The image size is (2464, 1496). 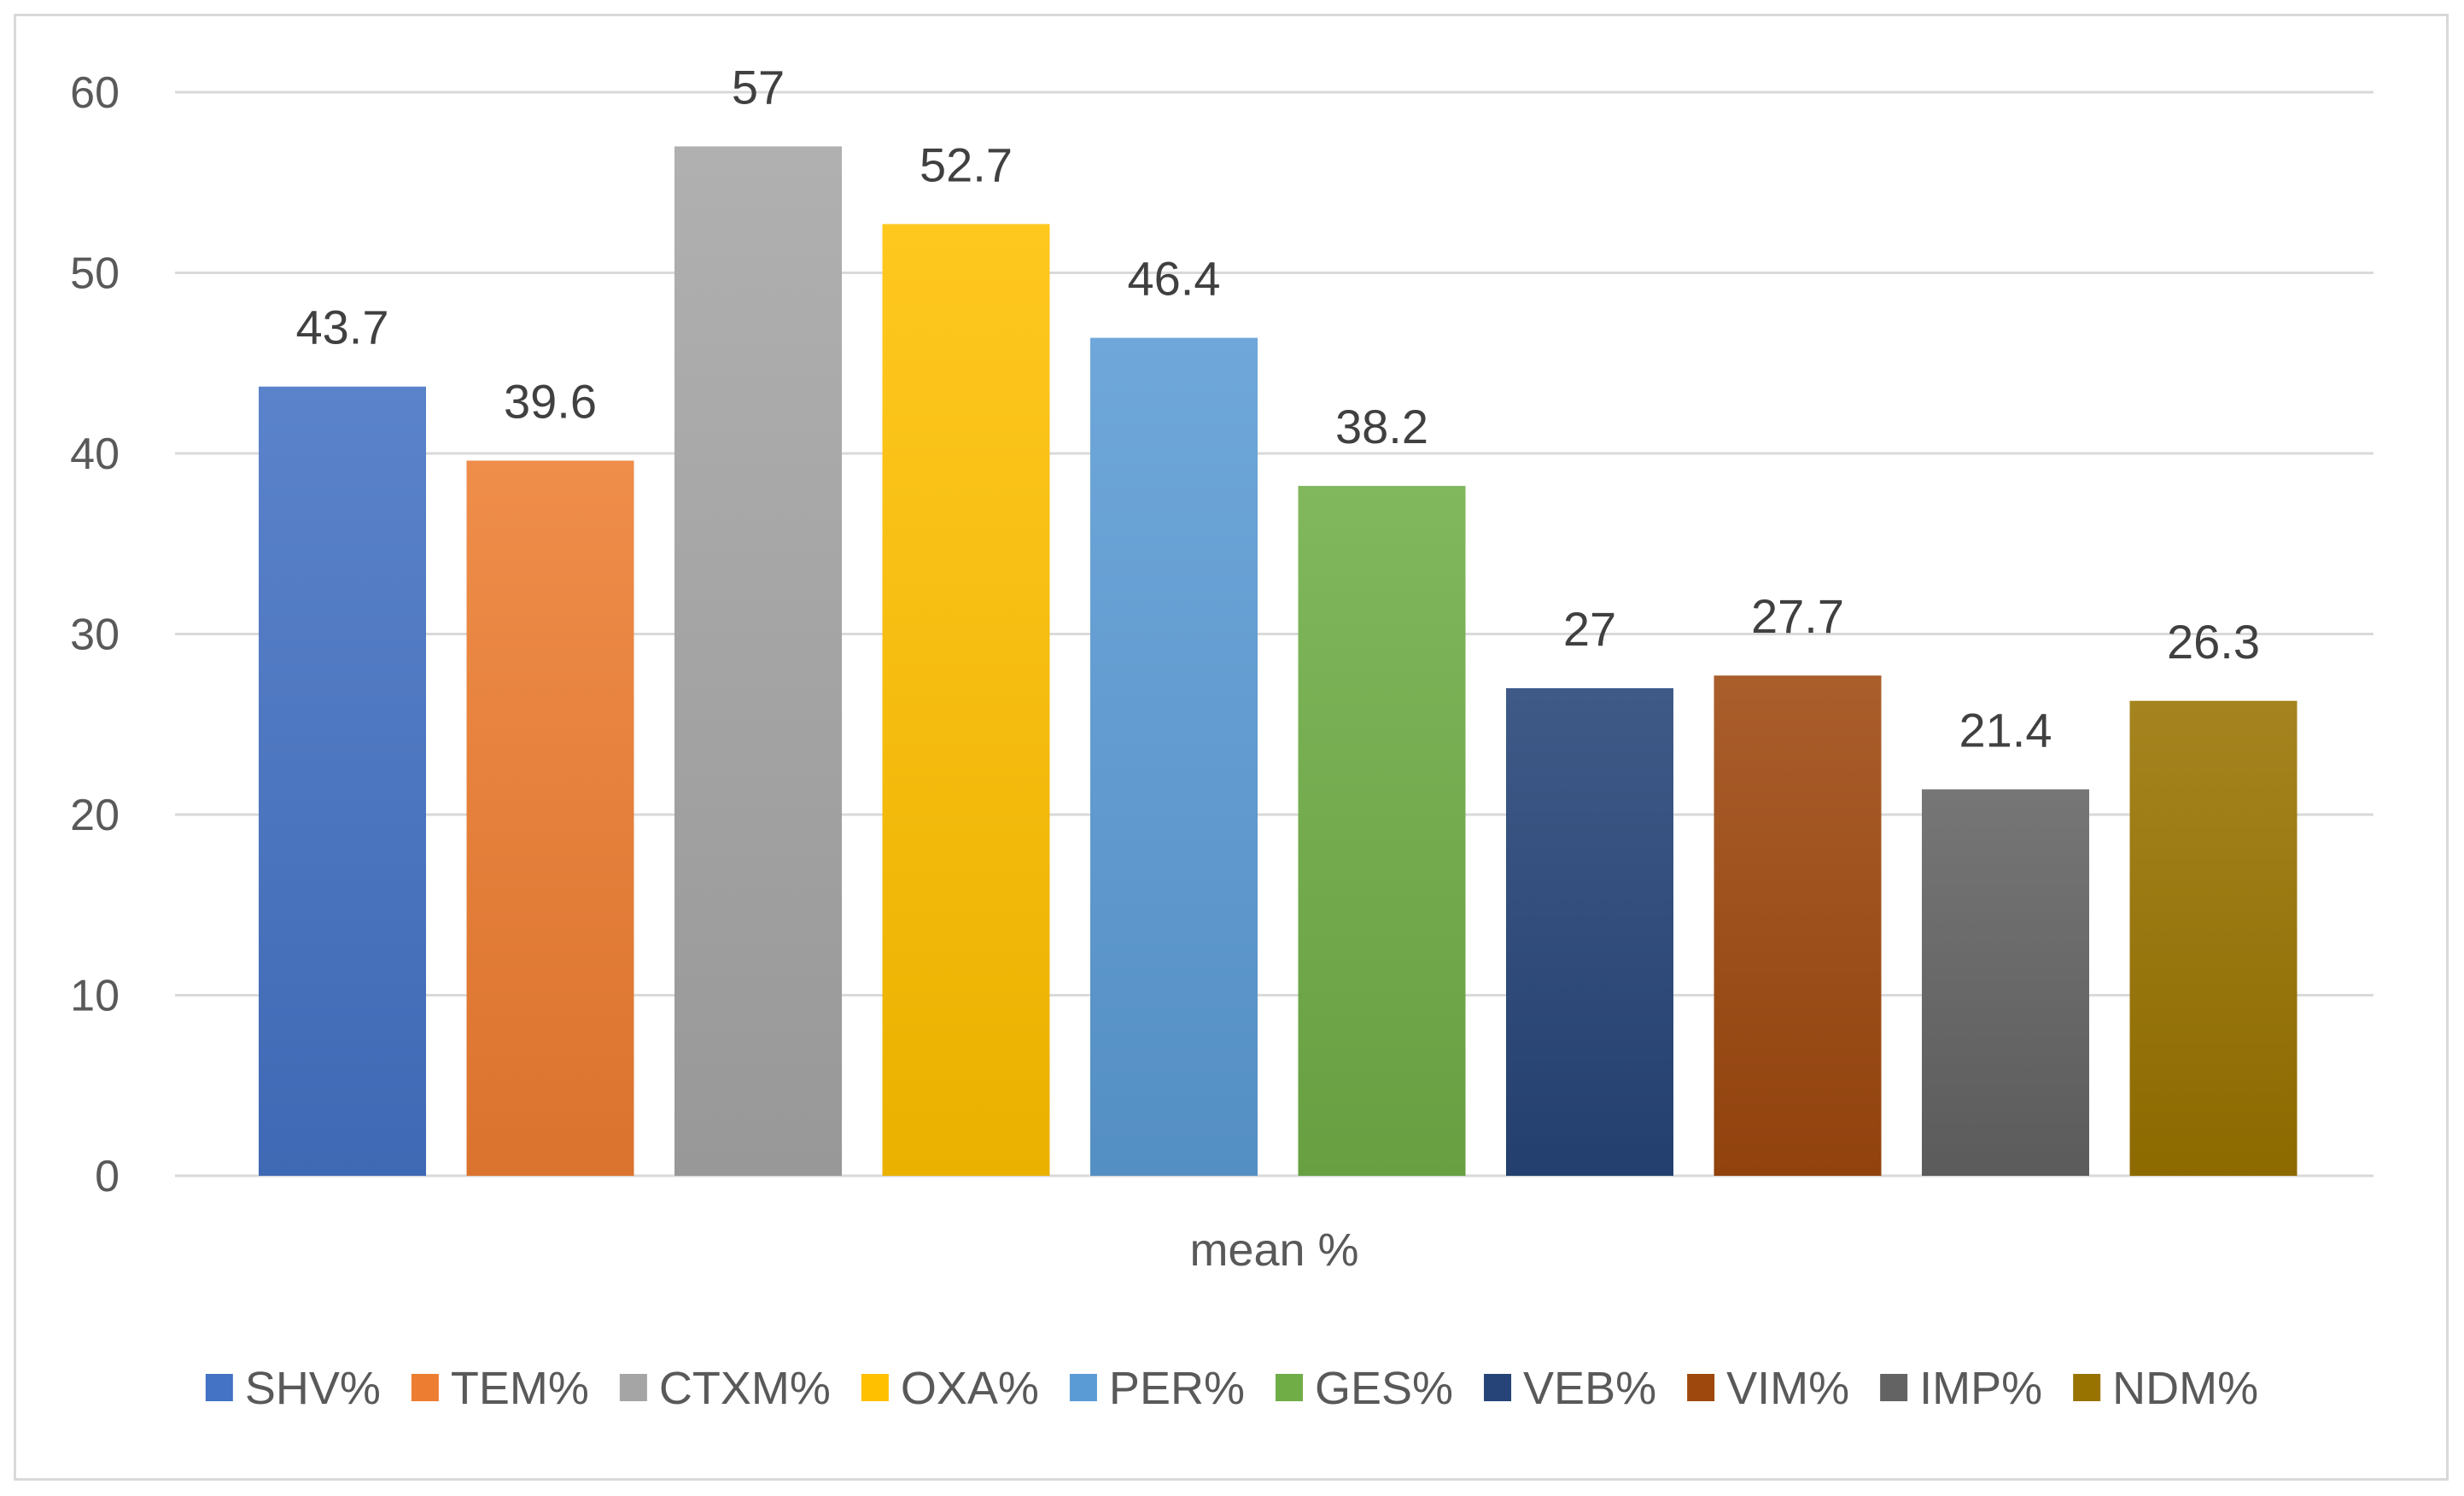 What do you see at coordinates (550, 818) in the screenshot?
I see `bar-tem` at bounding box center [550, 818].